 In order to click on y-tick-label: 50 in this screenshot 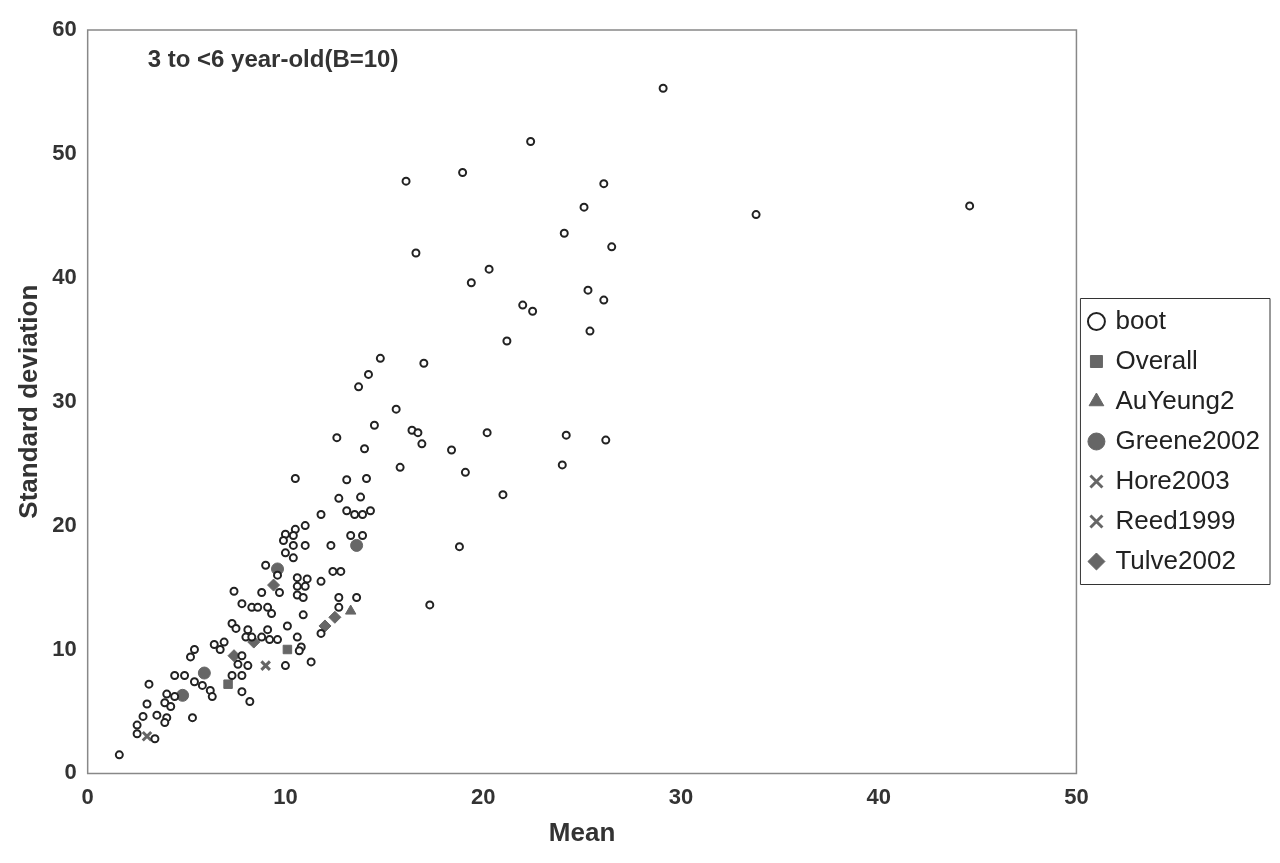, I will do `click(64, 152)`.